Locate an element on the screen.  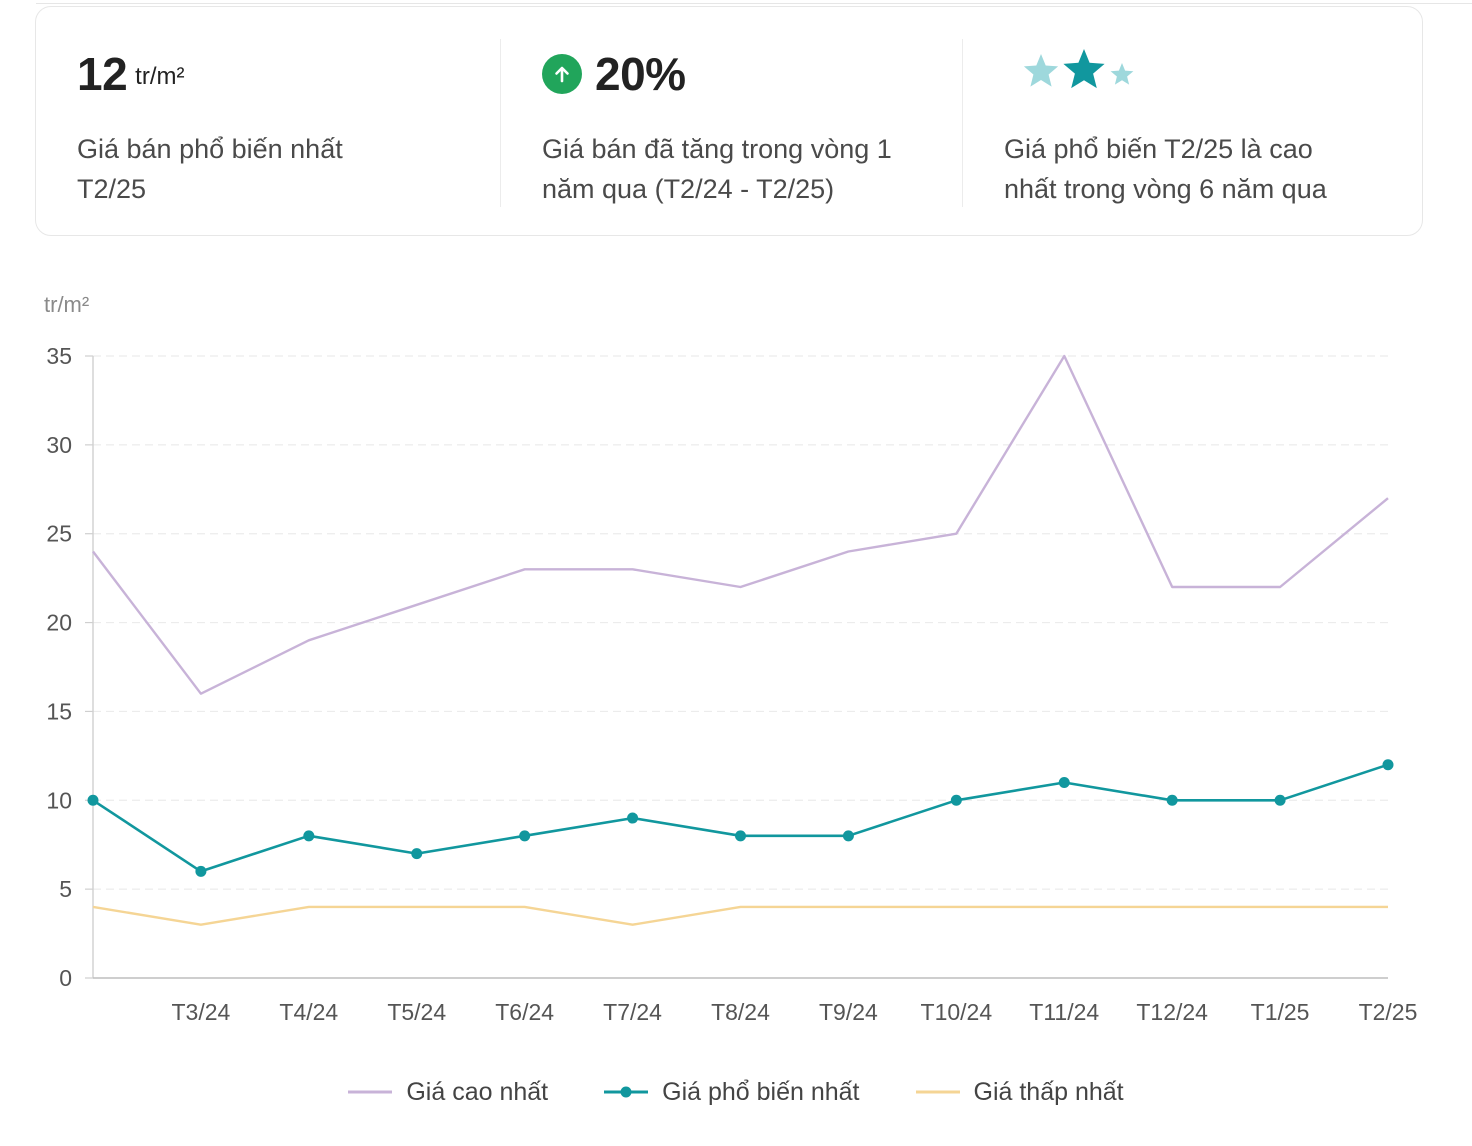
y-tick-label: 10 is located at coordinates (59, 800).